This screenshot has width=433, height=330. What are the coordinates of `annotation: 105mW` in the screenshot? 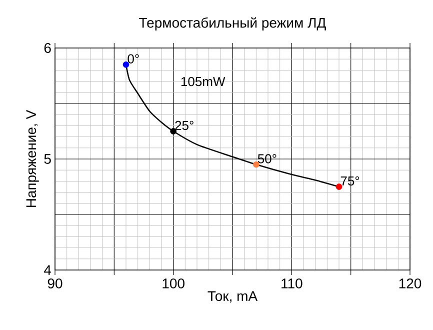 It's located at (203, 81).